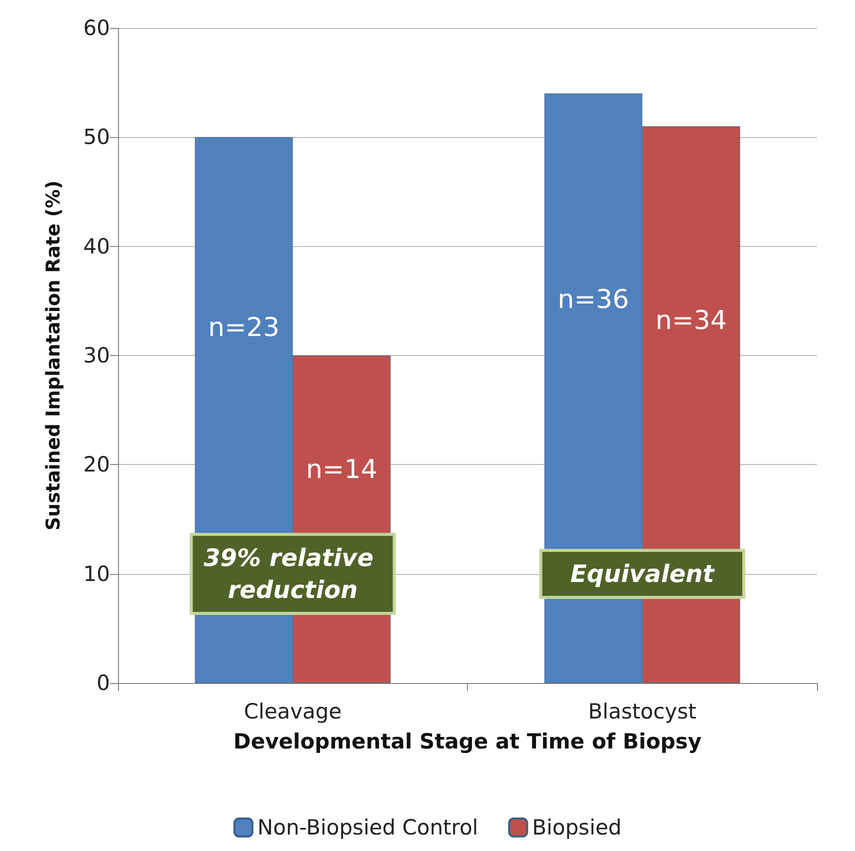  What do you see at coordinates (342, 470) in the screenshot?
I see `annotation: n=14` at bounding box center [342, 470].